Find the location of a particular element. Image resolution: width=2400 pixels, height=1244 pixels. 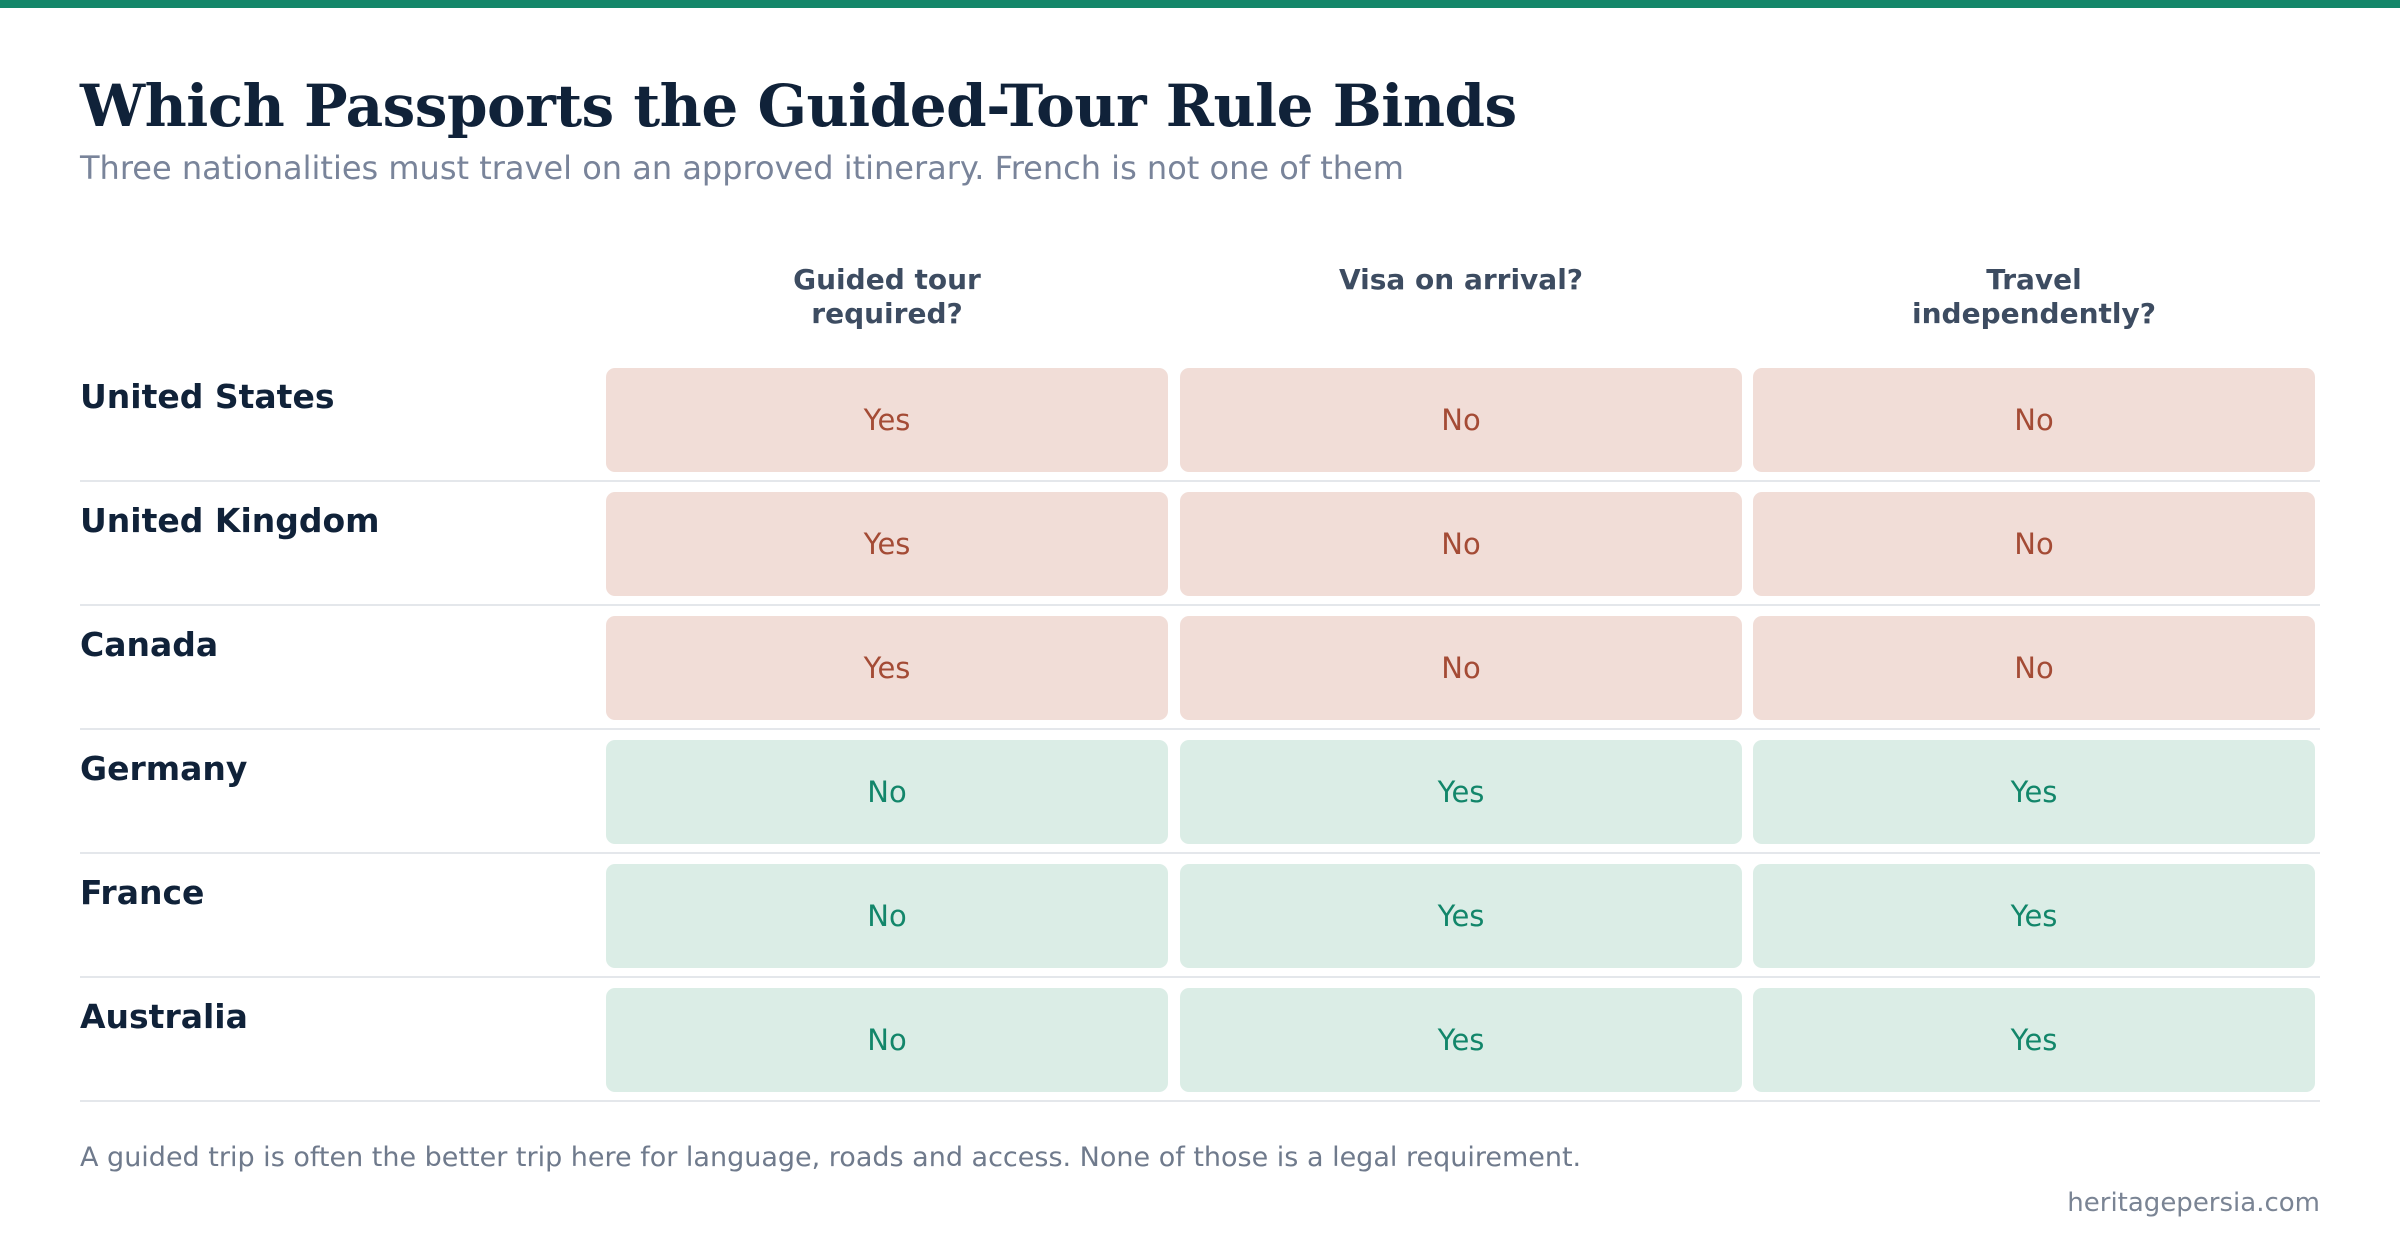

table-row-france: France No Yes Yes is located at coordinates (1200, 926).